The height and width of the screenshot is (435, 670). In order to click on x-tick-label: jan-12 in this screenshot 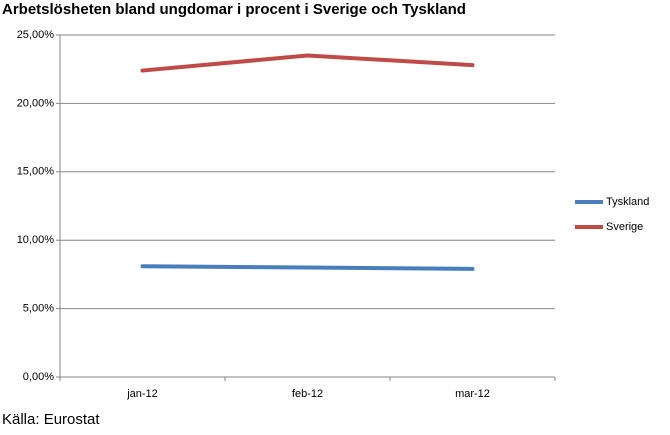, I will do `click(142, 394)`.